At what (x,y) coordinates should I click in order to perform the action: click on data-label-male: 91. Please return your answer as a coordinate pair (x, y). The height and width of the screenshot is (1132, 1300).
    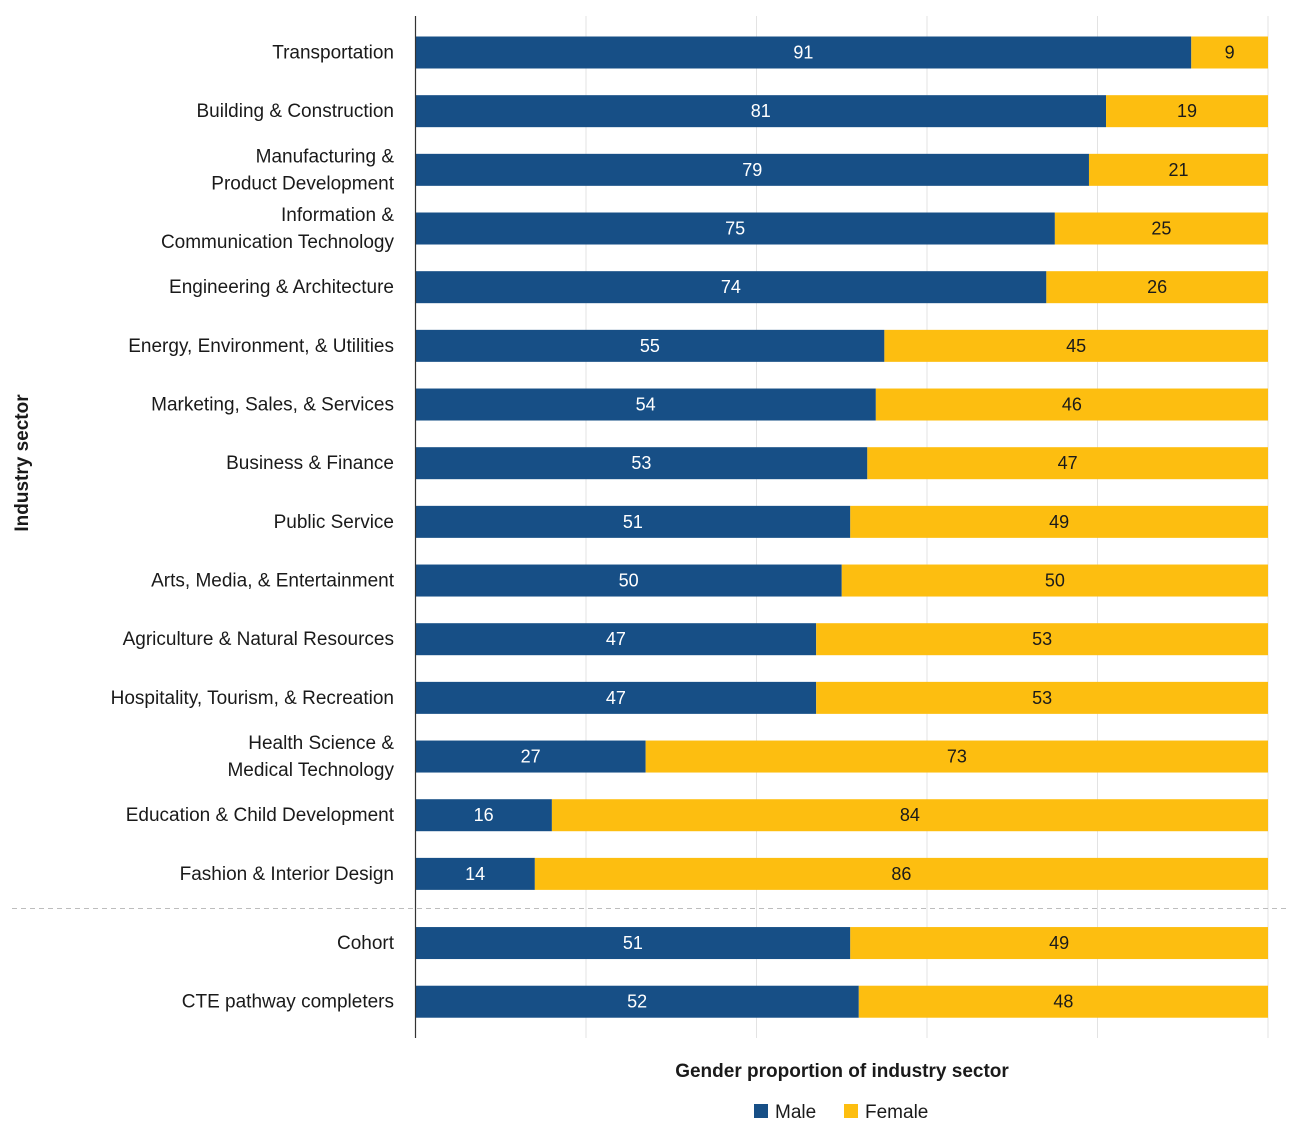
    Looking at the image, I should click on (803, 53).